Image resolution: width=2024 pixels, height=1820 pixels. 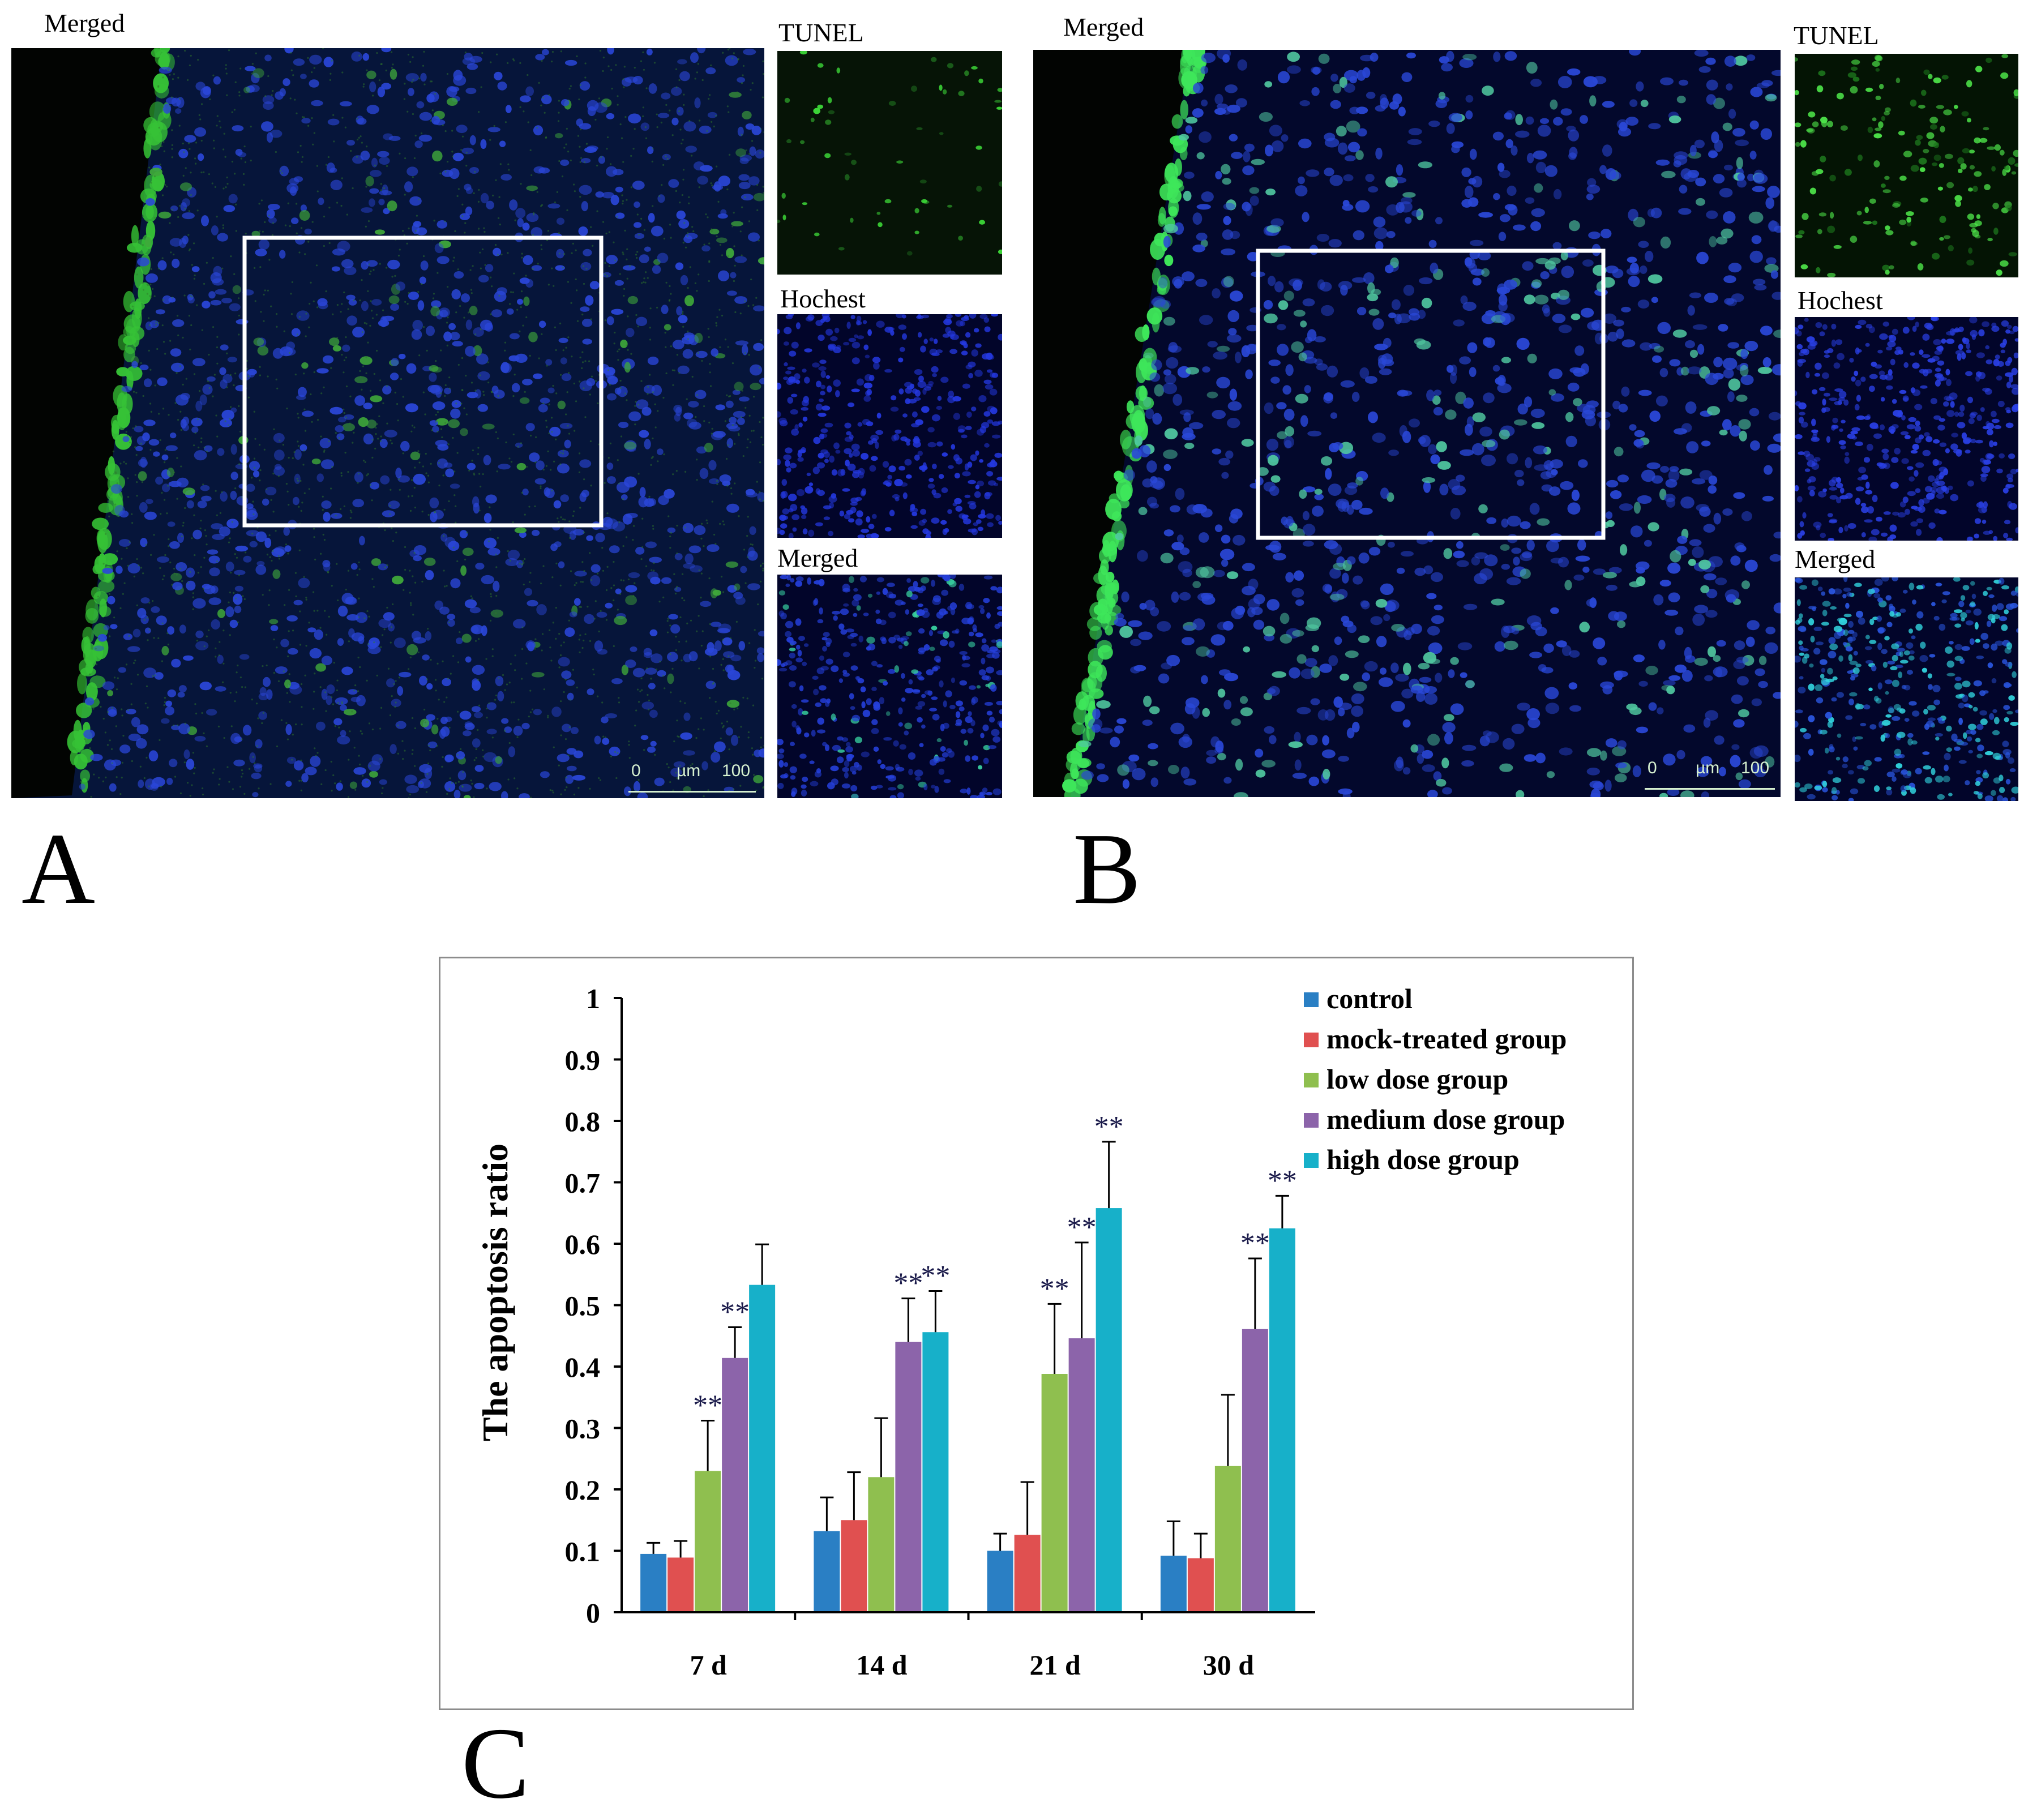 What do you see at coordinates (1000, 1581) in the screenshot?
I see `bar-control-21d` at bounding box center [1000, 1581].